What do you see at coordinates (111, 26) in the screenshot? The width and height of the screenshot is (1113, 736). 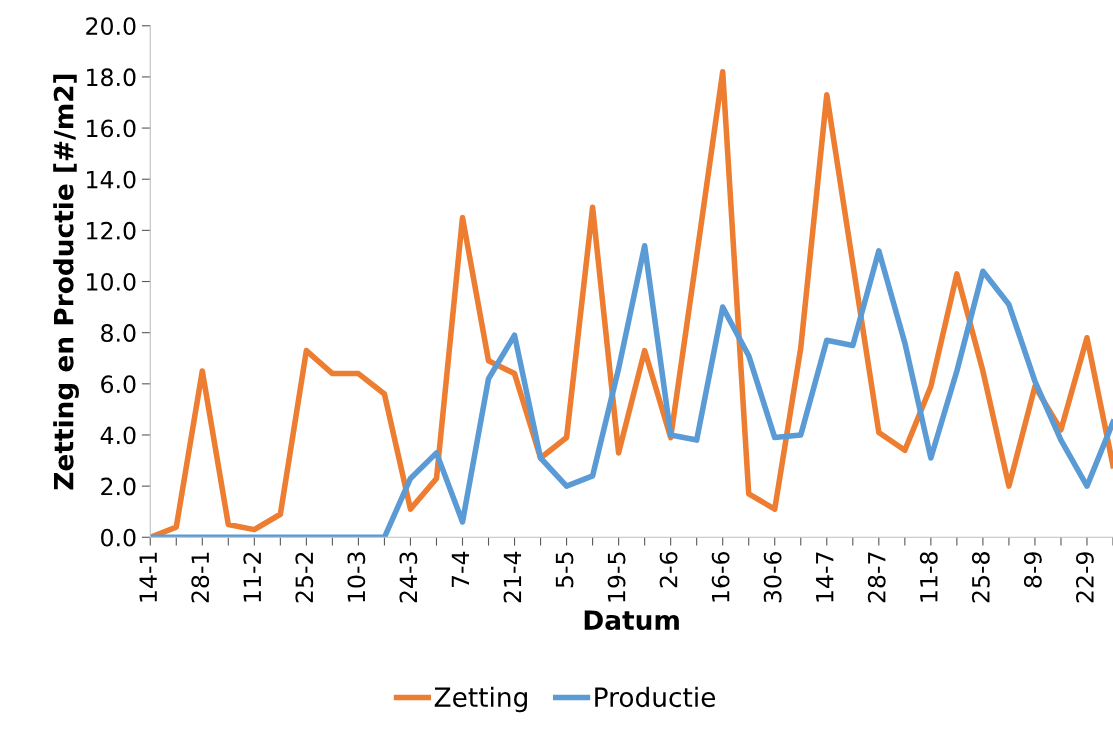 I see `y-tick-label: 20.0` at bounding box center [111, 26].